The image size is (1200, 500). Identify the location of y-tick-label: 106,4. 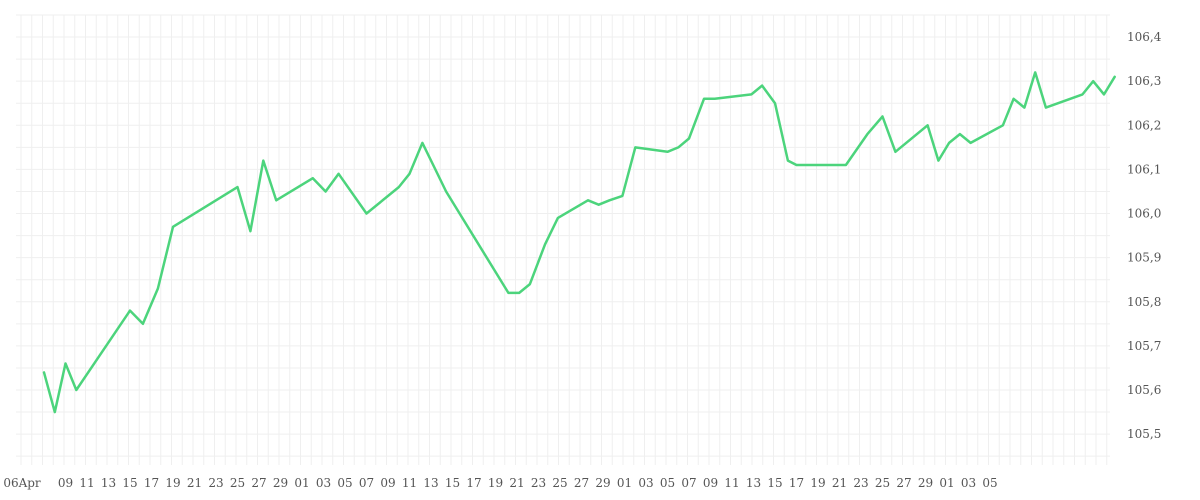
(1144, 37).